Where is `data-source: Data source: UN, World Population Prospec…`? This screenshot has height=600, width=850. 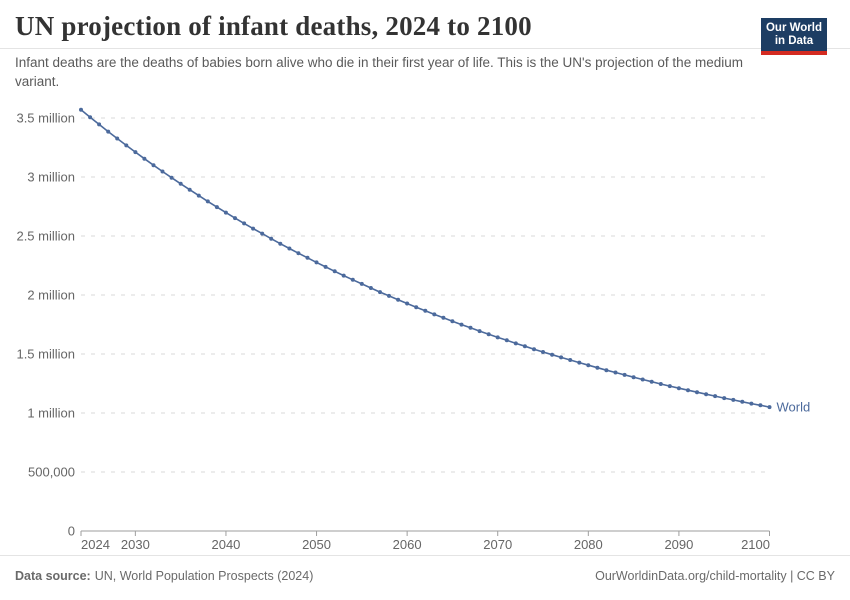
data-source: Data source: UN, World Population Prospec… is located at coordinates (164, 576).